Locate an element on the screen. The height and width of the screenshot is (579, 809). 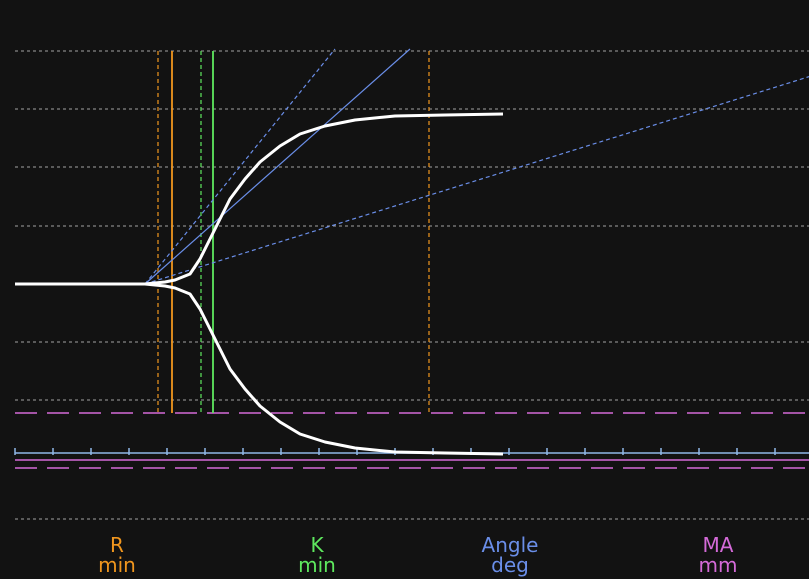
legend-r-label: R is located at coordinates (117, 545).